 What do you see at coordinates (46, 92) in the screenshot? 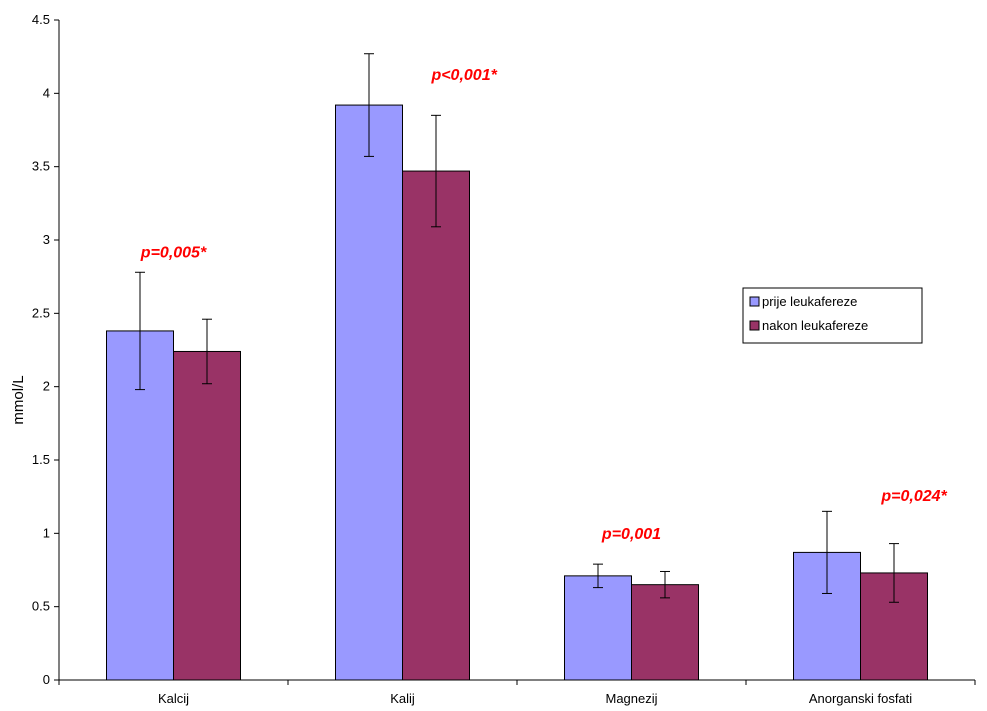
I see `y-tick-label: 4` at bounding box center [46, 92].